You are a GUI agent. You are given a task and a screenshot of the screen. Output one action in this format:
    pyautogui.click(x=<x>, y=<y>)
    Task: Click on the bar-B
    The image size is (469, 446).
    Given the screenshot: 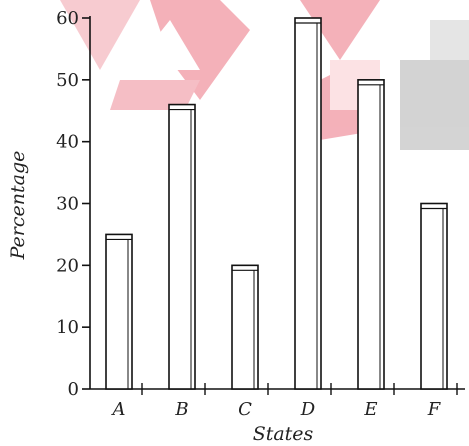 What is the action you would take?
    pyautogui.click(x=182, y=246)
    